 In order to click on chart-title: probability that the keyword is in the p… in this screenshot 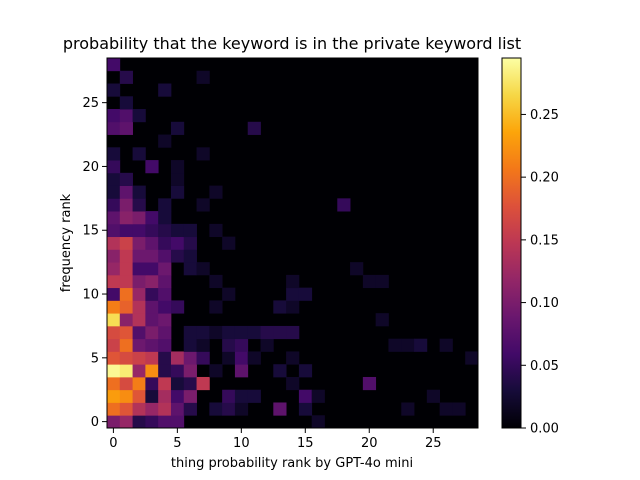, I will do `click(292, 43)`.